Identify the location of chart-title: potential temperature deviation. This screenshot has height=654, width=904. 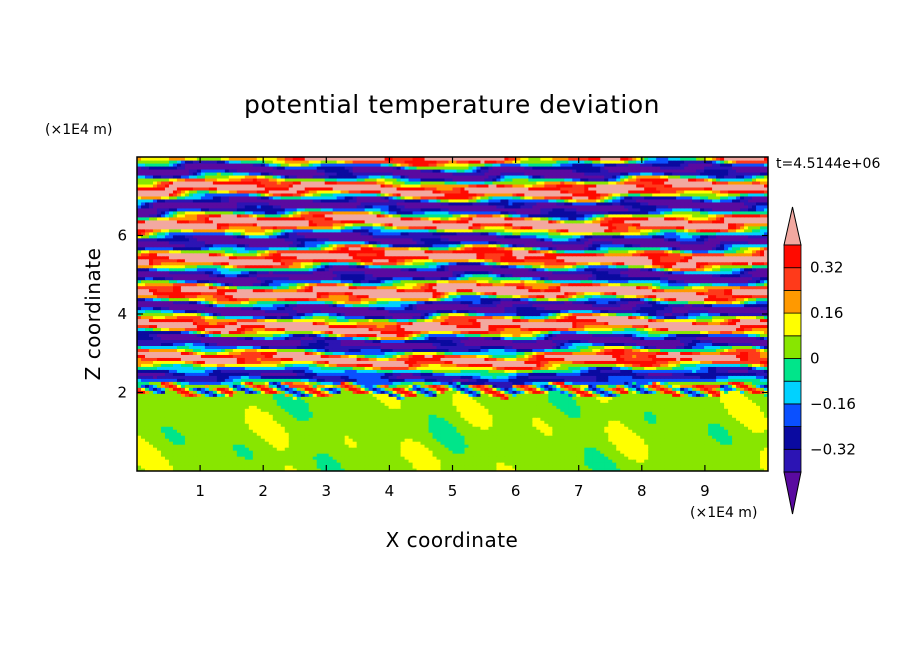
(452, 104).